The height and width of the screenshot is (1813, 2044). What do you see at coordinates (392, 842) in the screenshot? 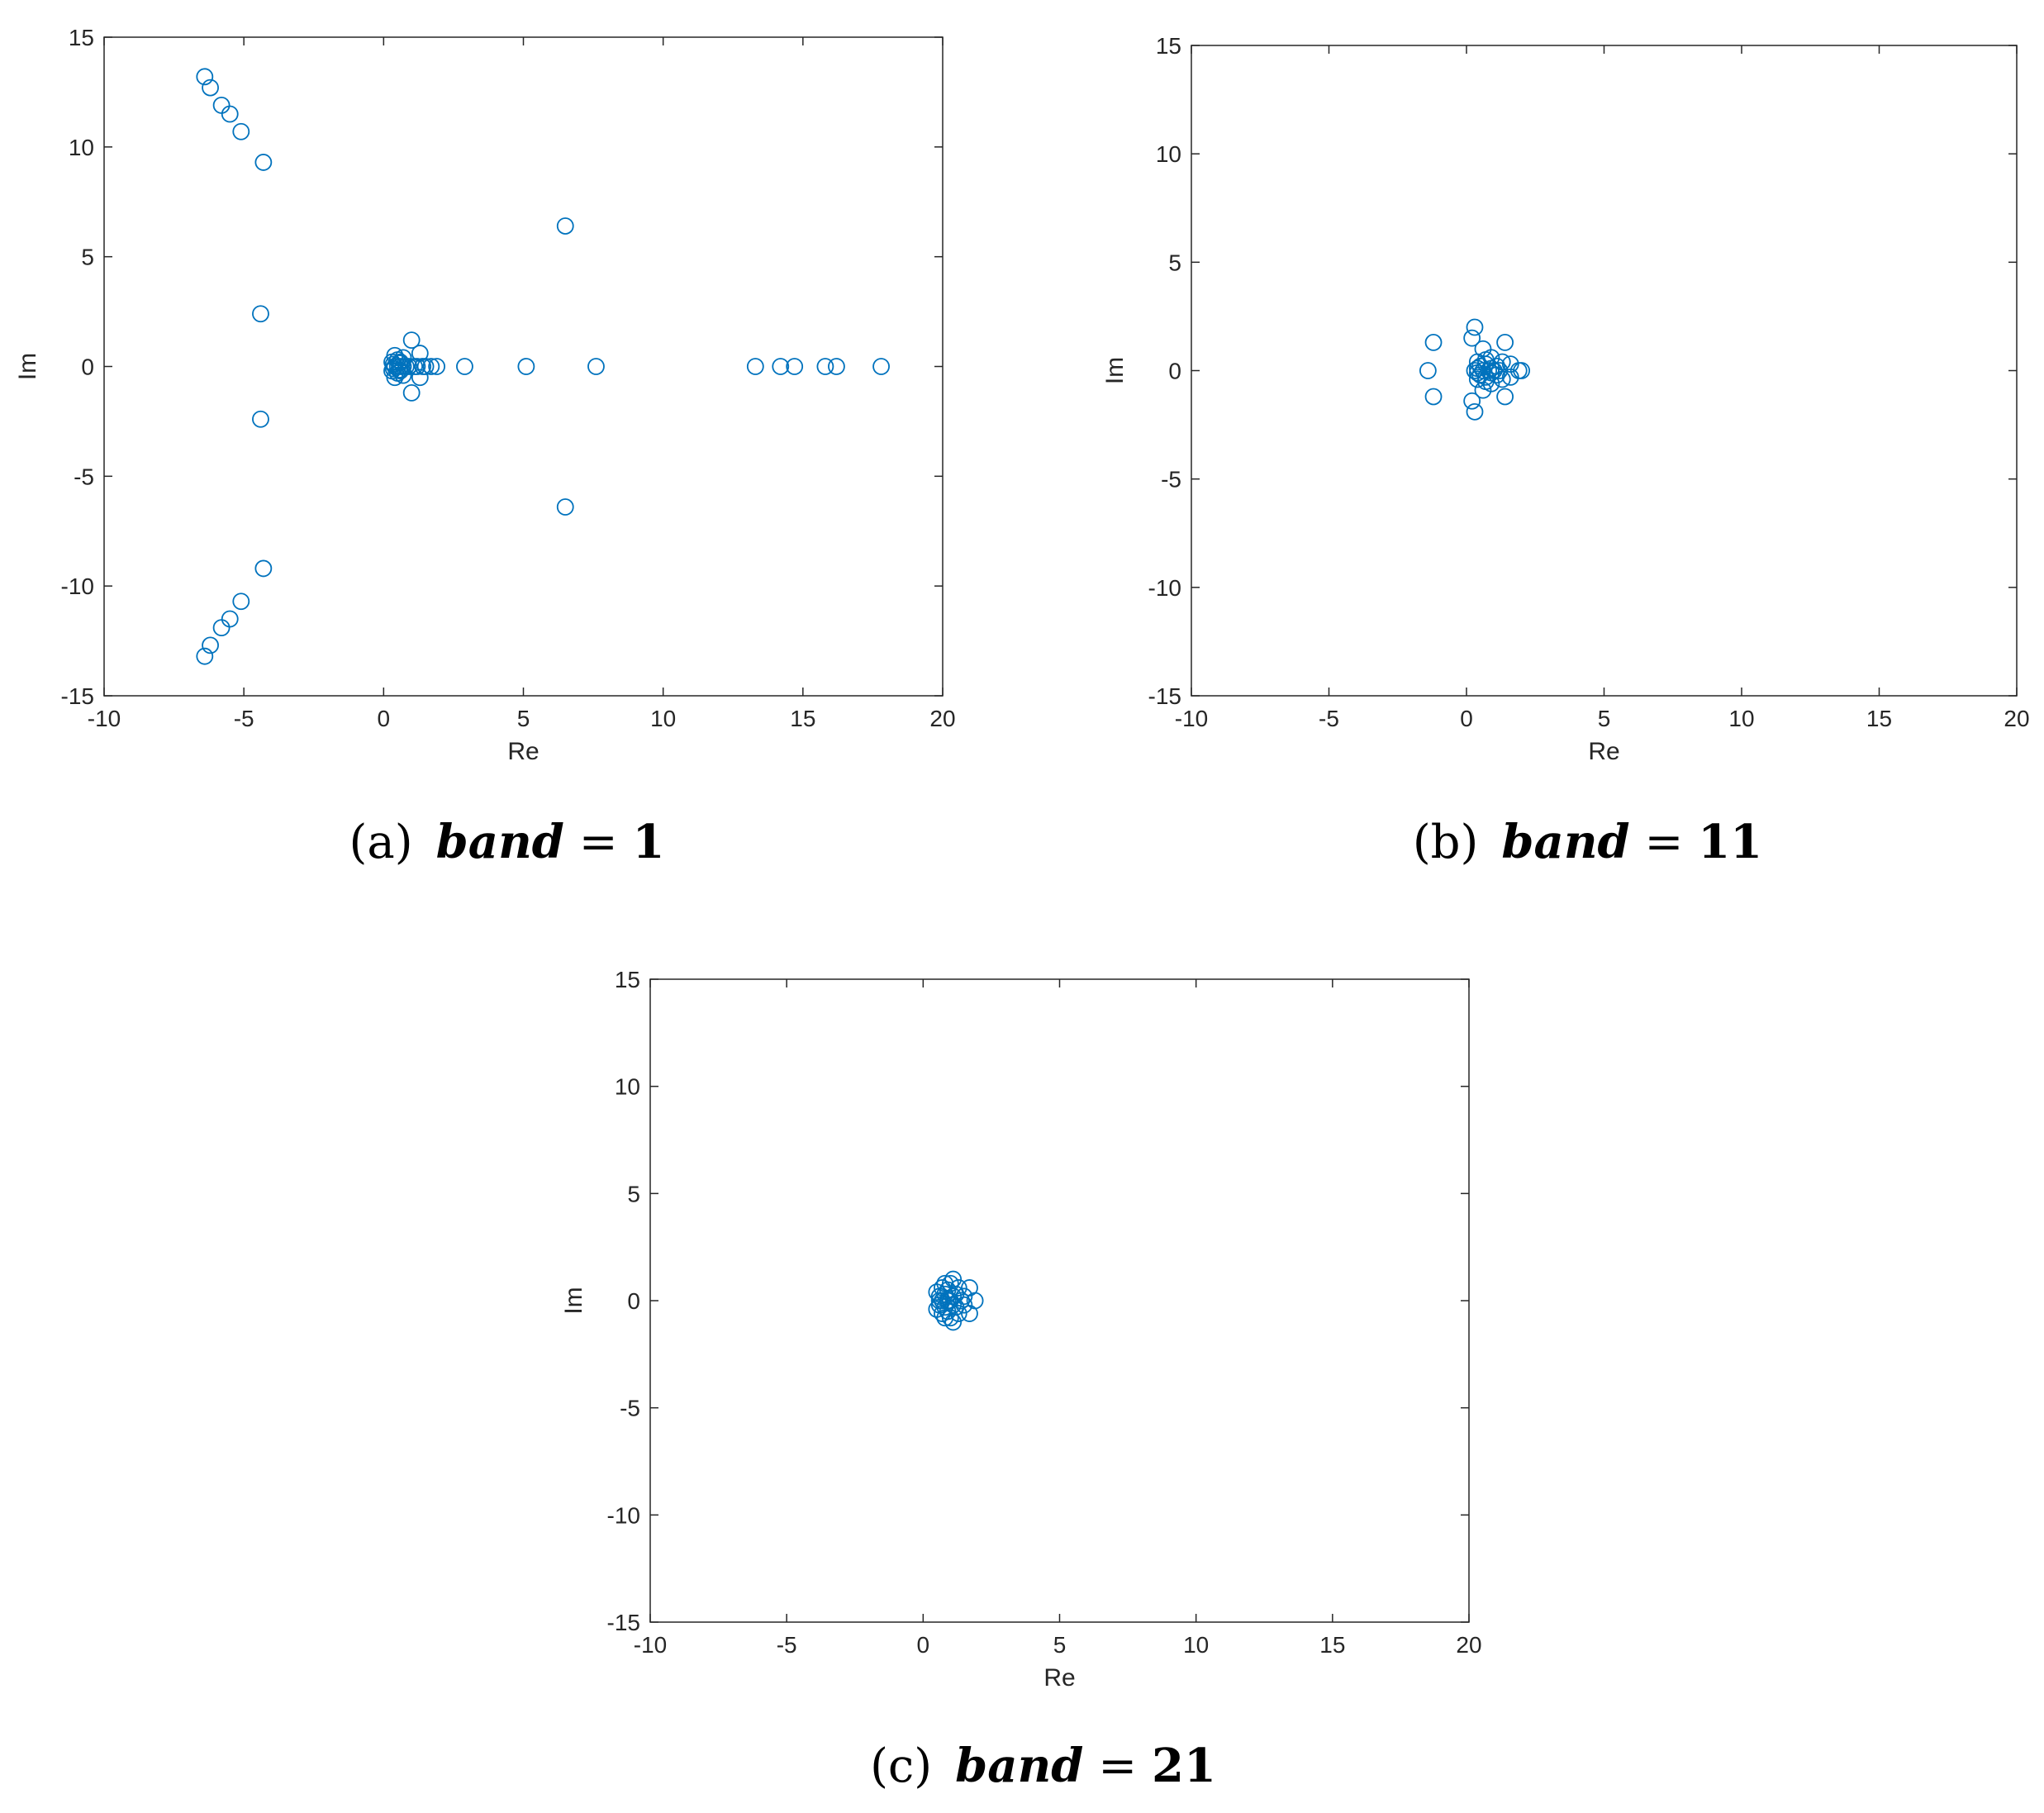
I see `caption-tag: (a)` at bounding box center [392, 842].